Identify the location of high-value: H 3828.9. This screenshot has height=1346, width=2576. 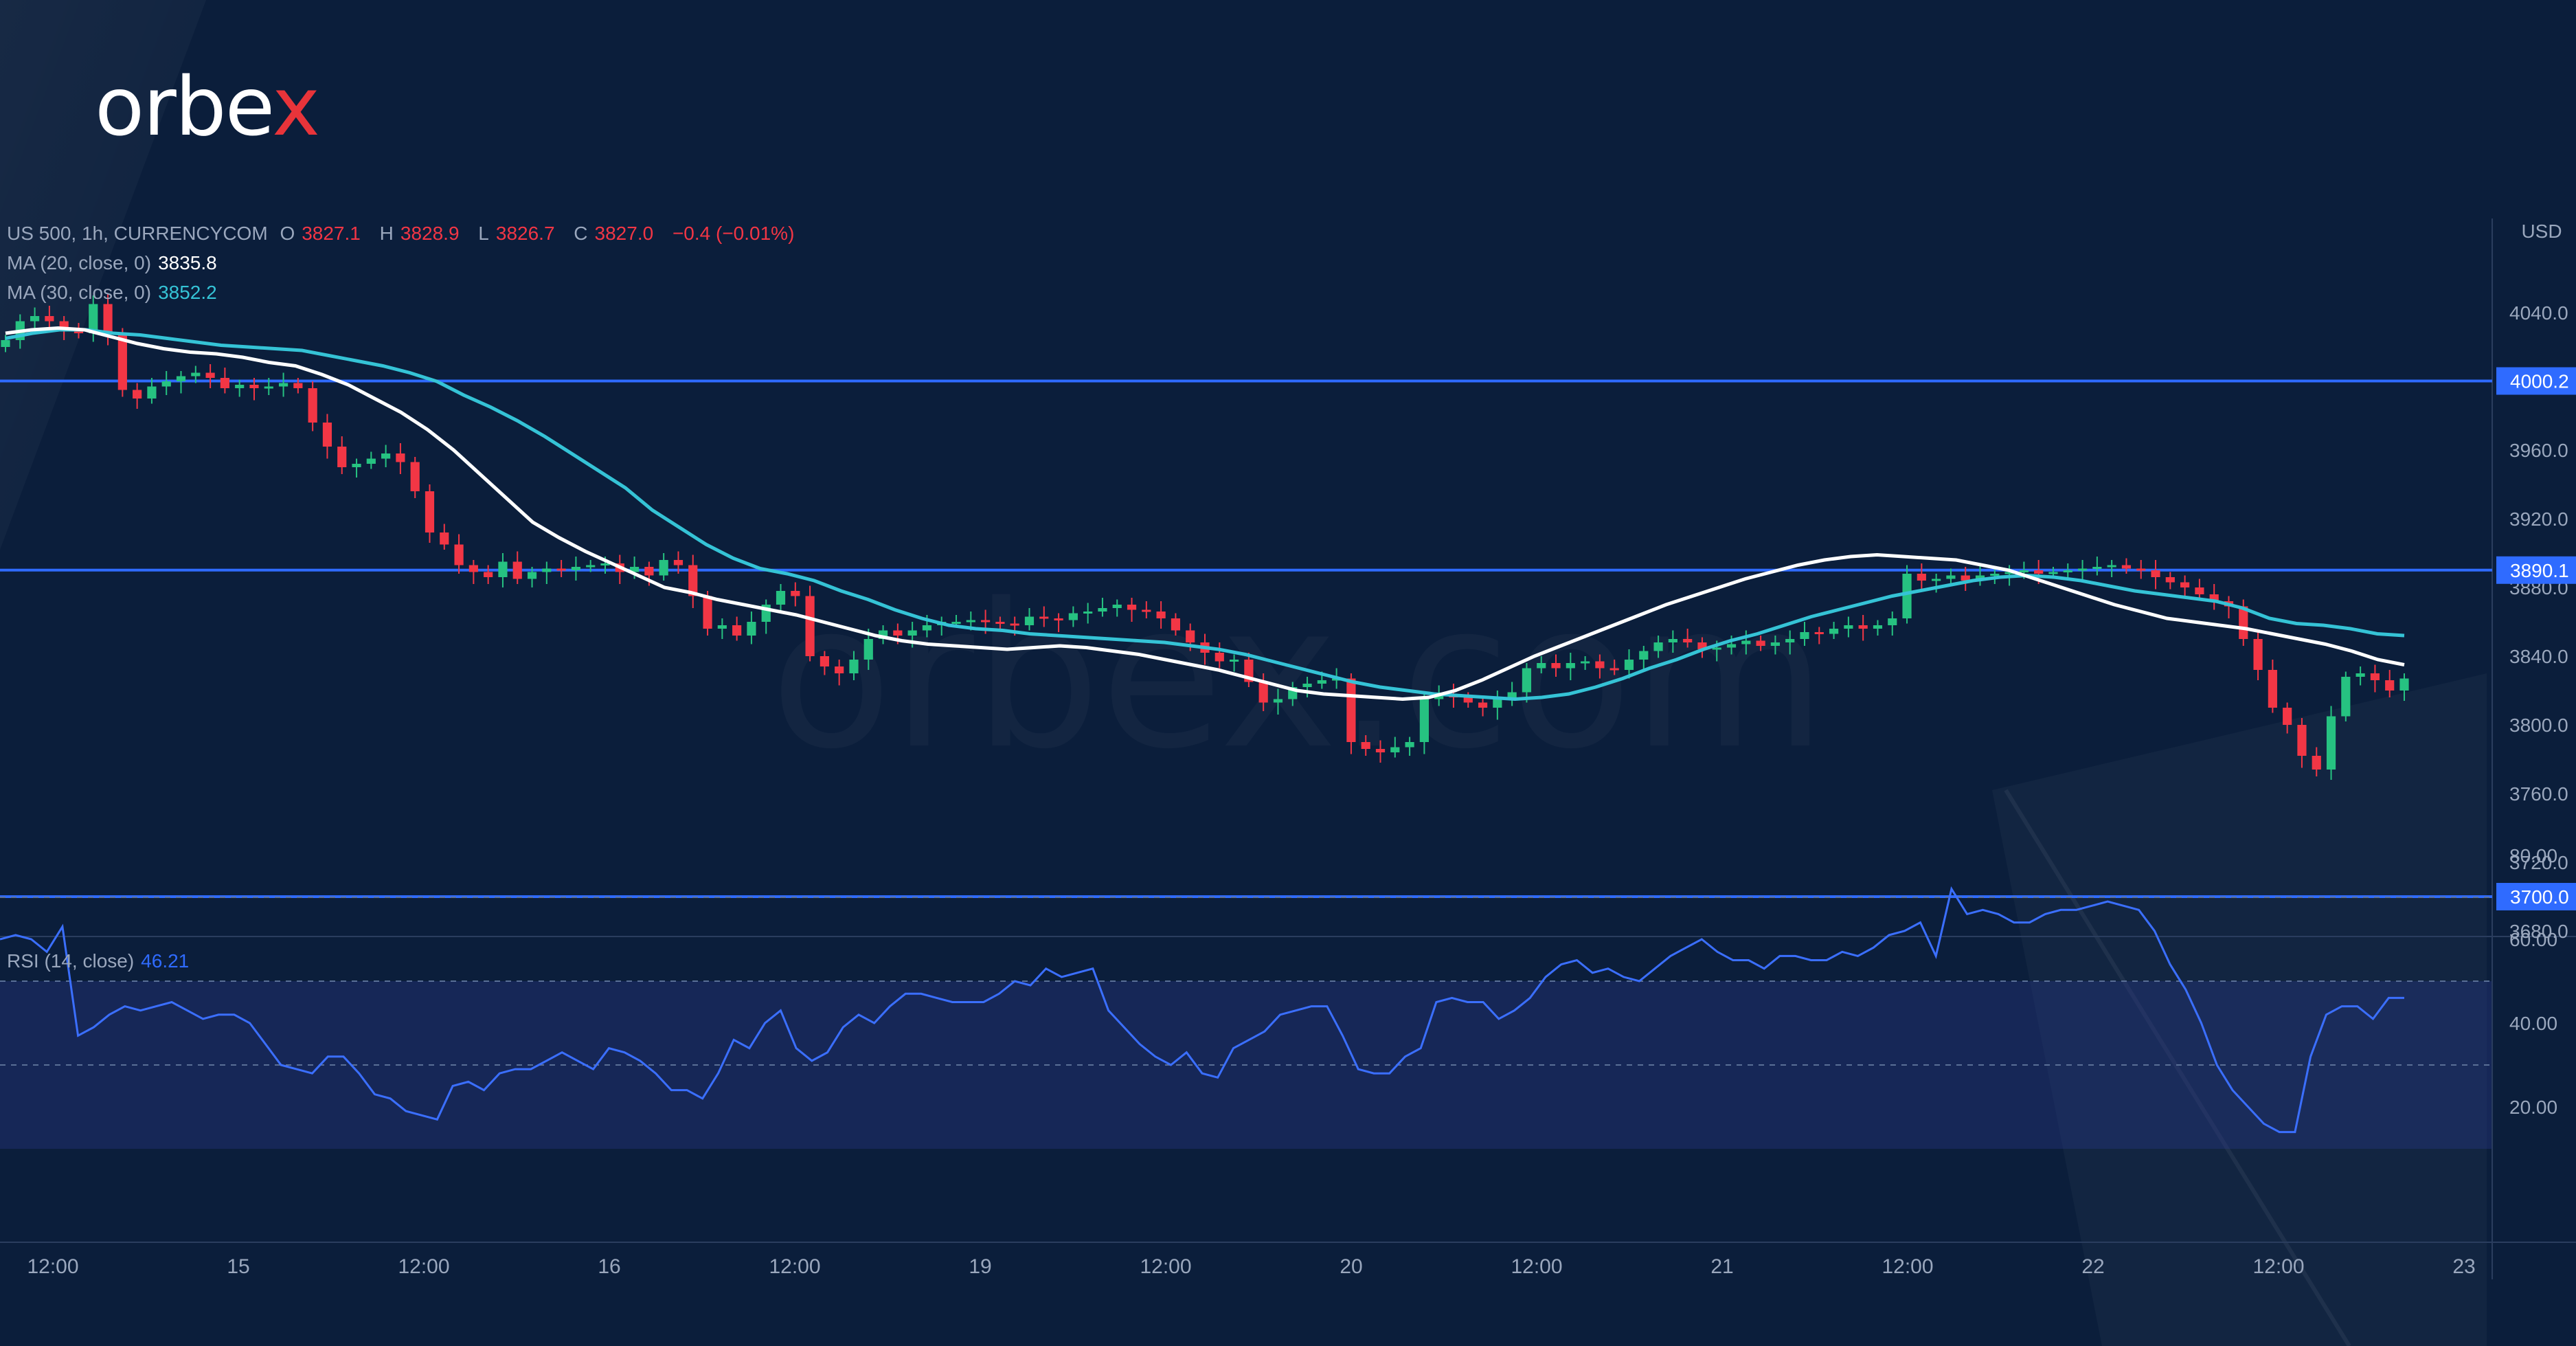
(419, 233).